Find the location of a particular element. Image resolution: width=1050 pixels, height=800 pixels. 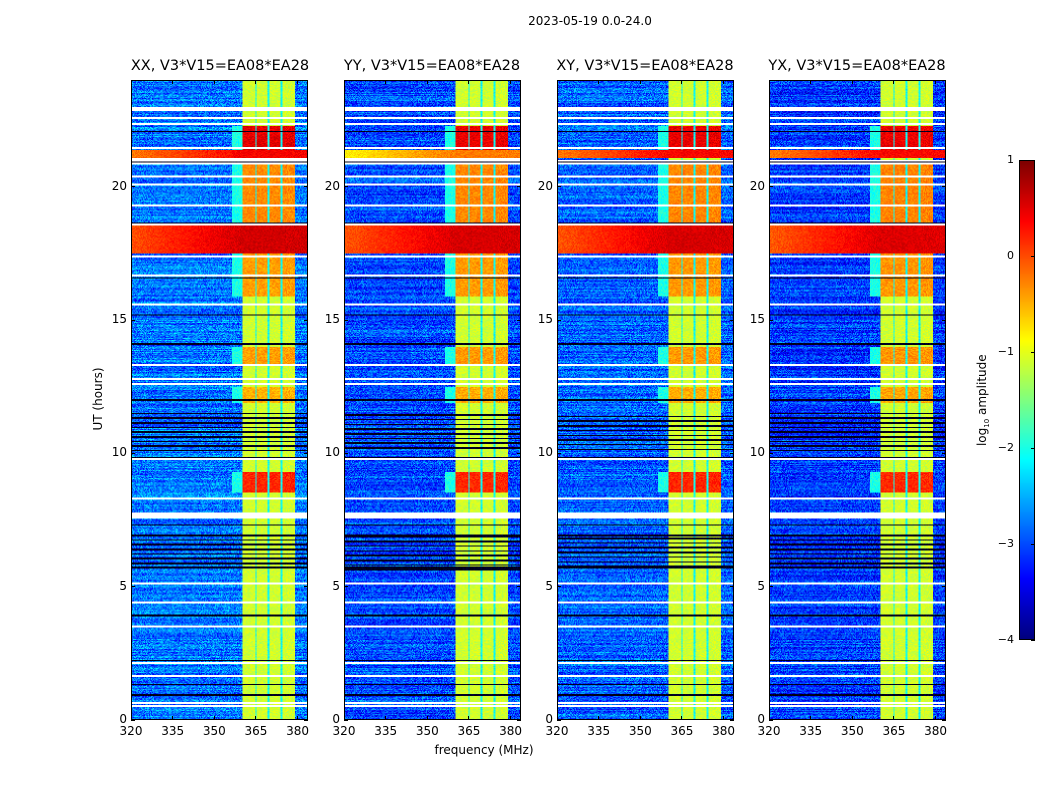

colorbar-tick-label: −1 is located at coordinates (1005, 351).